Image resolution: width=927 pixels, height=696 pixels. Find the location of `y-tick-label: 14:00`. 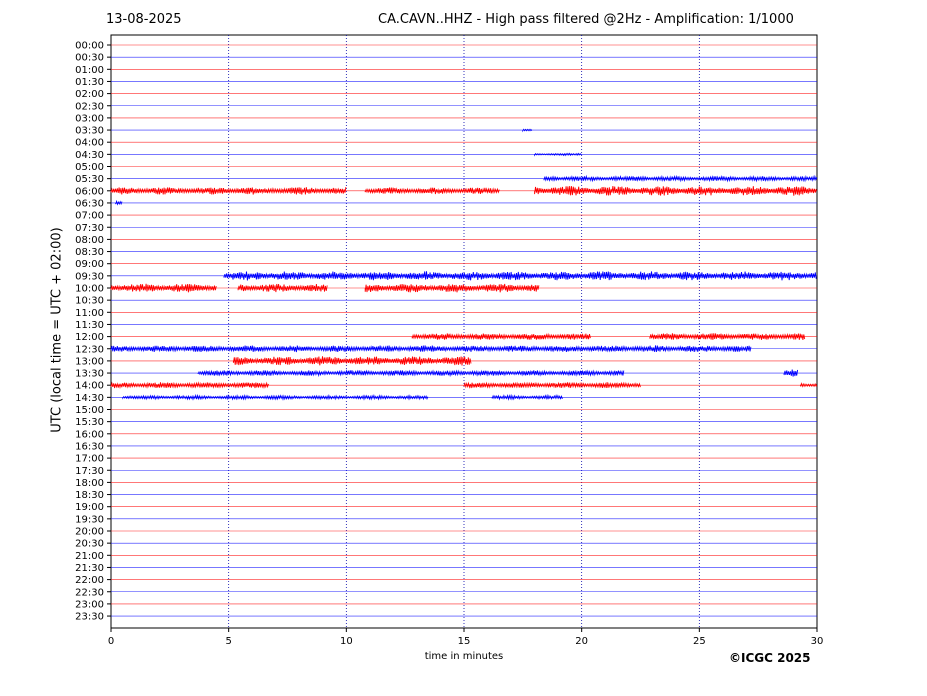

y-tick-label: 14:00 is located at coordinates (89, 386).